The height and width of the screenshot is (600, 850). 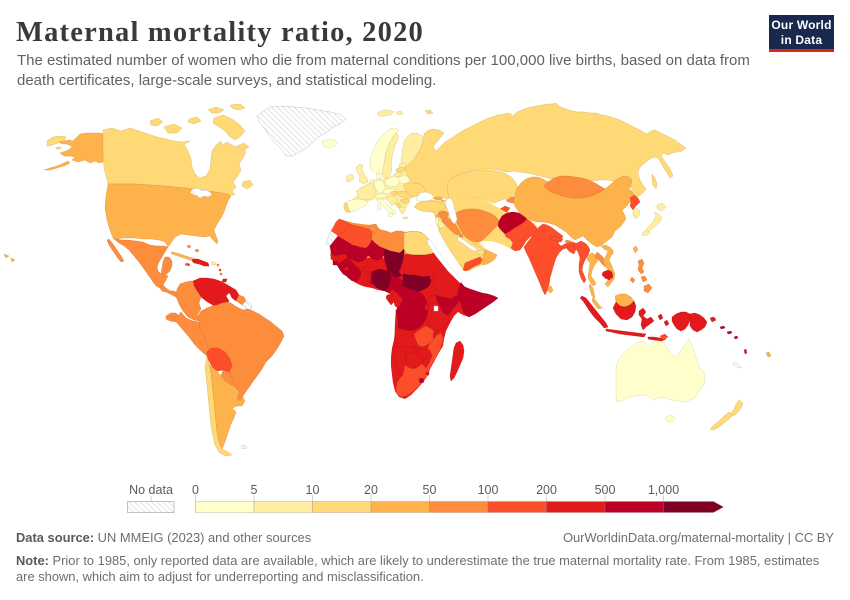 I want to click on svg-text: 0, so click(x=195, y=490).